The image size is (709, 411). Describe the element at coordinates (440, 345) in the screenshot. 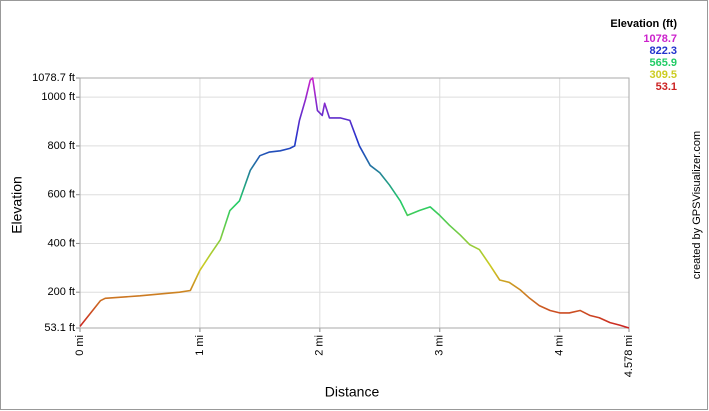

I see `x-tick-label: 3 mi` at that location.